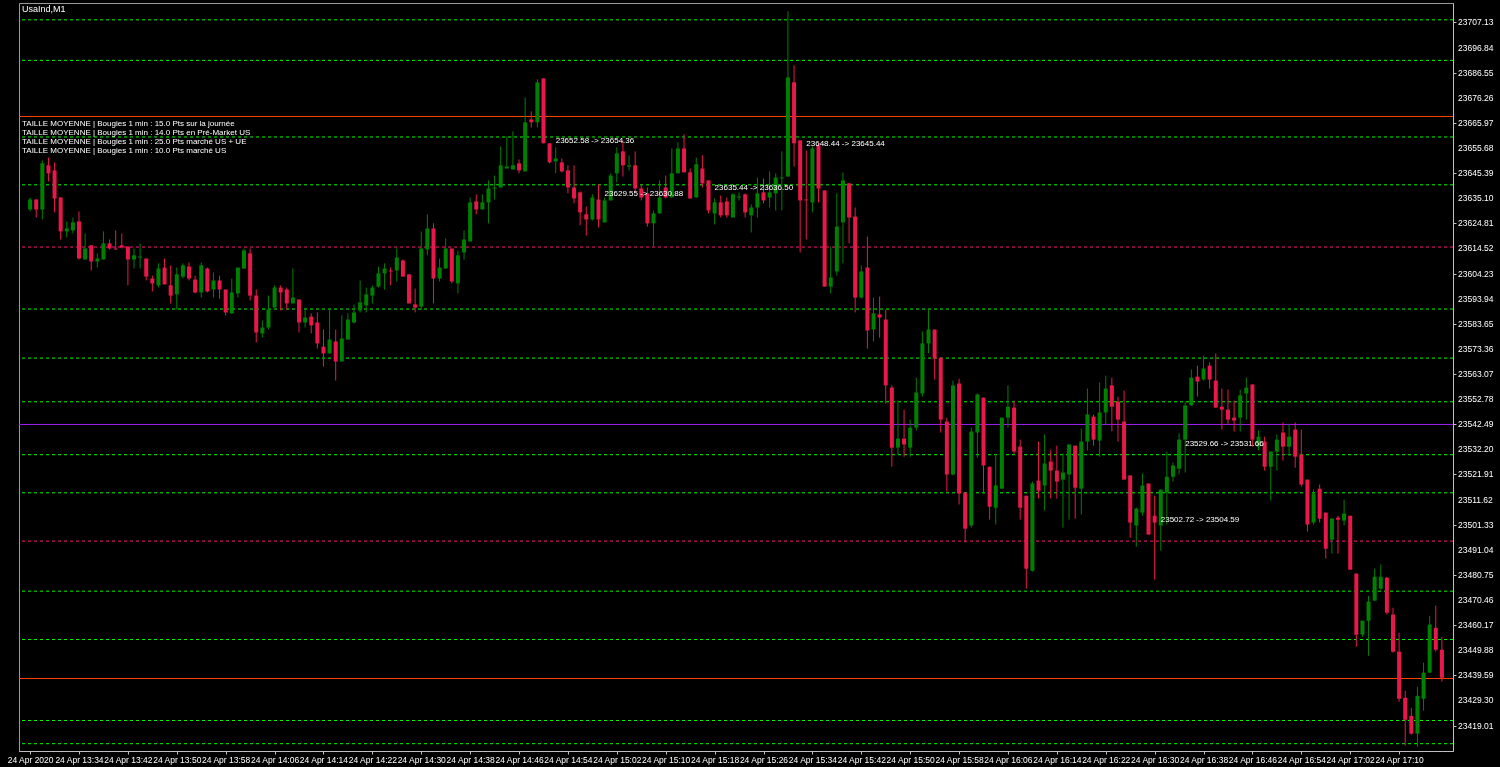  I want to click on y-tick-label: 23645.39, so click(1476, 173).